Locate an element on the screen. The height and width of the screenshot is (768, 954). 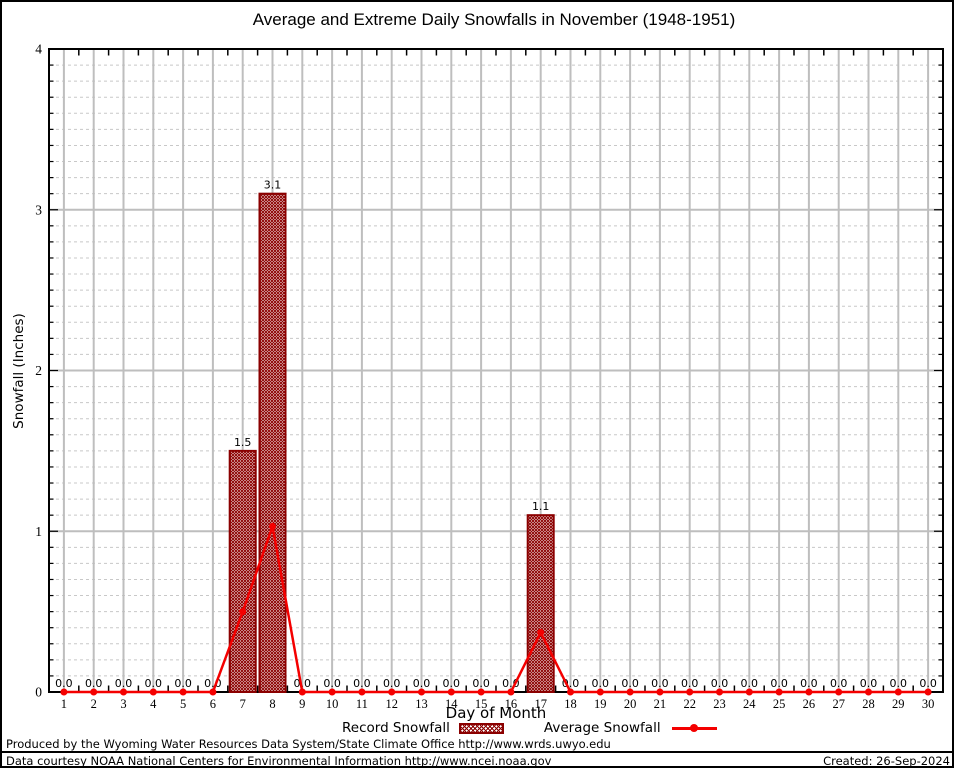
x-tick-label-17: 17 is located at coordinates (540, 704).